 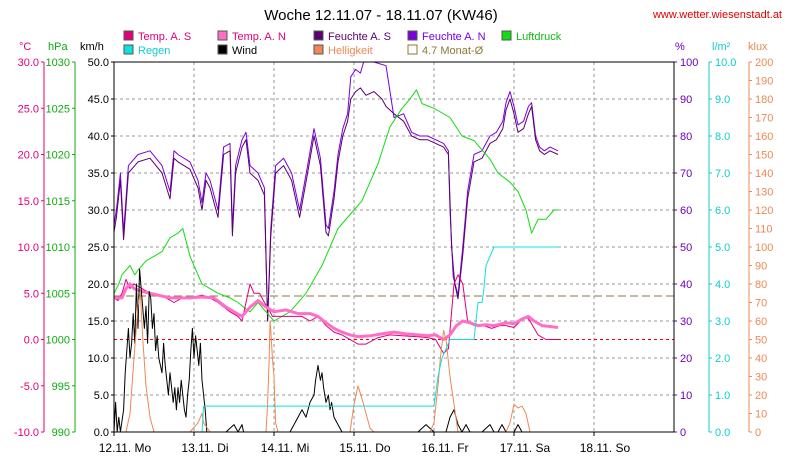 What do you see at coordinates (98, 322) in the screenshot?
I see `tick-wind-7: 15.0` at bounding box center [98, 322].